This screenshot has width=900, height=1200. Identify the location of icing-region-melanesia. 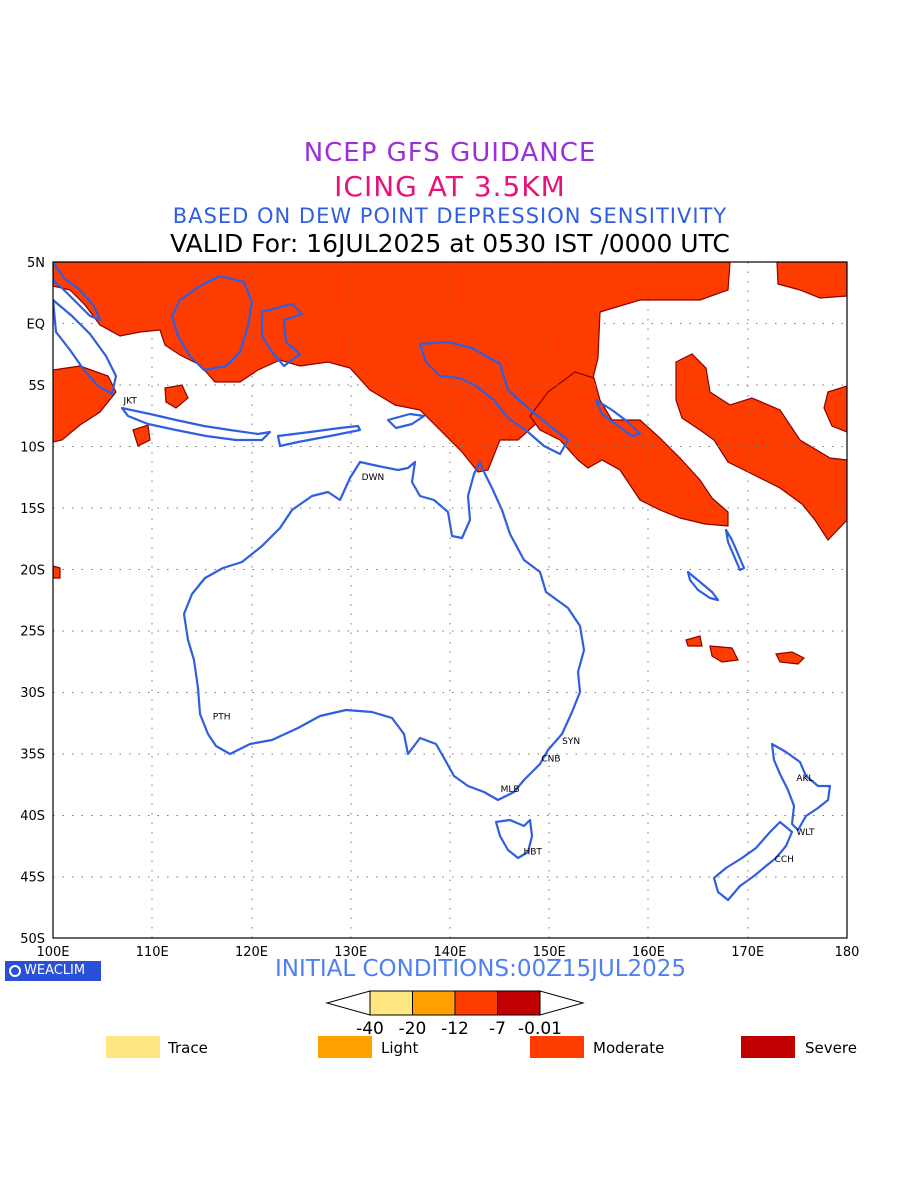
(629, 449).